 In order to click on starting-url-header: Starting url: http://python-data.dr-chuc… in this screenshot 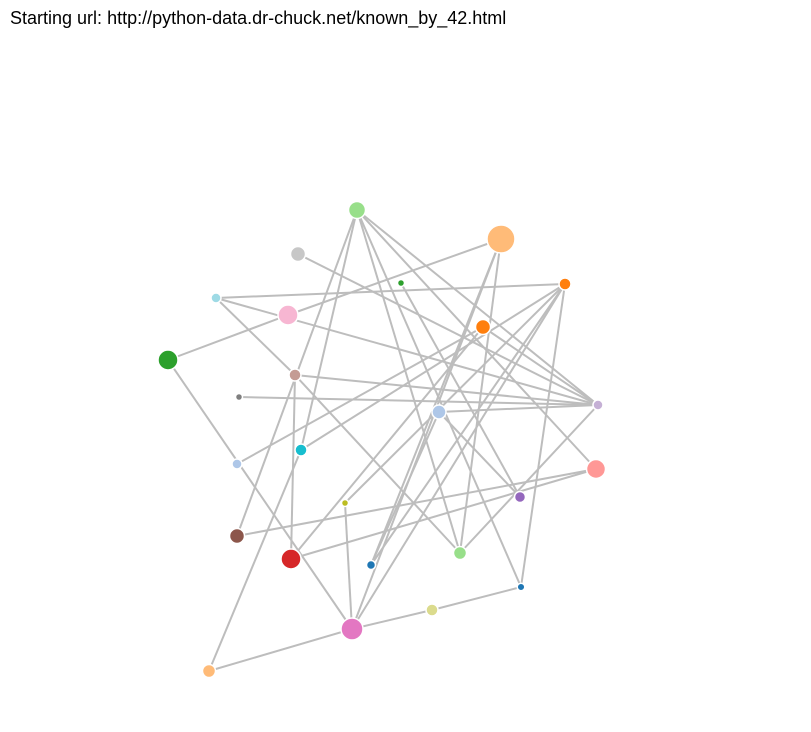, I will do `click(258, 18)`.